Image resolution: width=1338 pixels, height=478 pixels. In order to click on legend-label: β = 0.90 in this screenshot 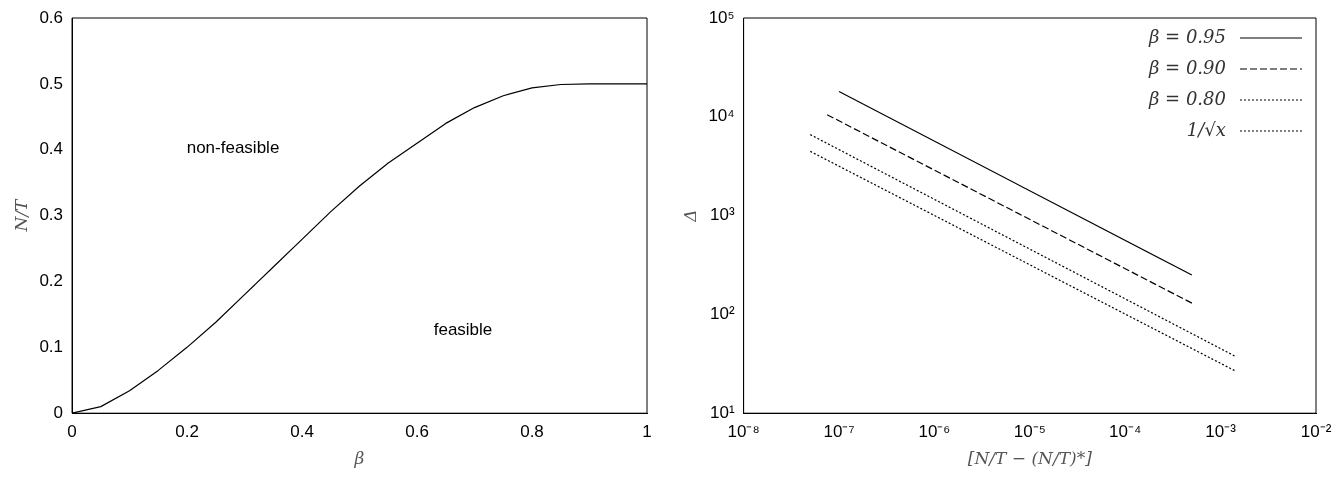, I will do `click(1186, 67)`.